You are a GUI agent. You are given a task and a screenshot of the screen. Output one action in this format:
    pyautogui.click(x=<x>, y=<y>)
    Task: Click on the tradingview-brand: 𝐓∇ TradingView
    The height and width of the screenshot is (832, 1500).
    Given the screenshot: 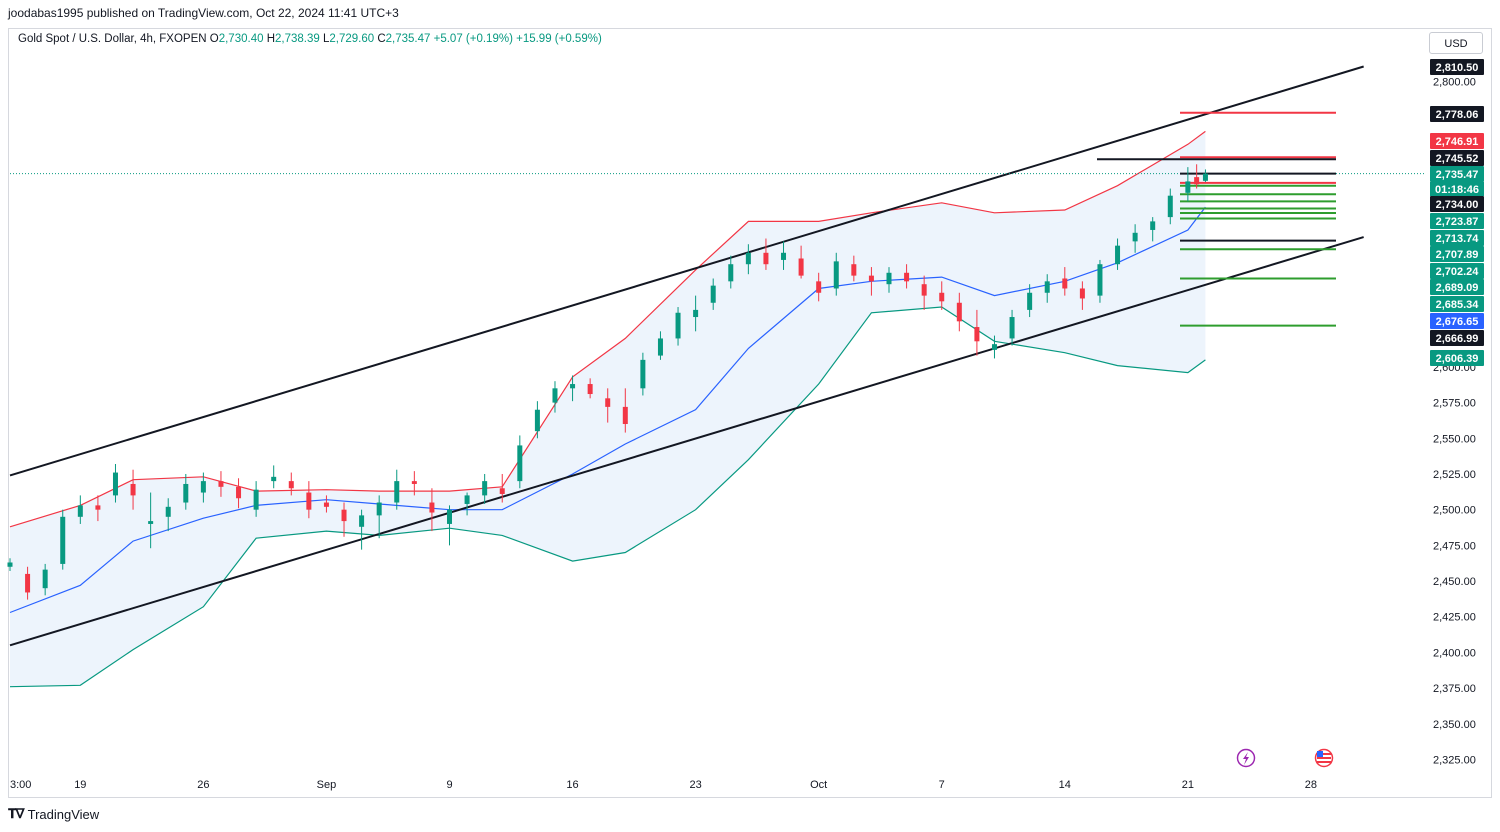 What is the action you would take?
    pyautogui.click(x=53, y=814)
    